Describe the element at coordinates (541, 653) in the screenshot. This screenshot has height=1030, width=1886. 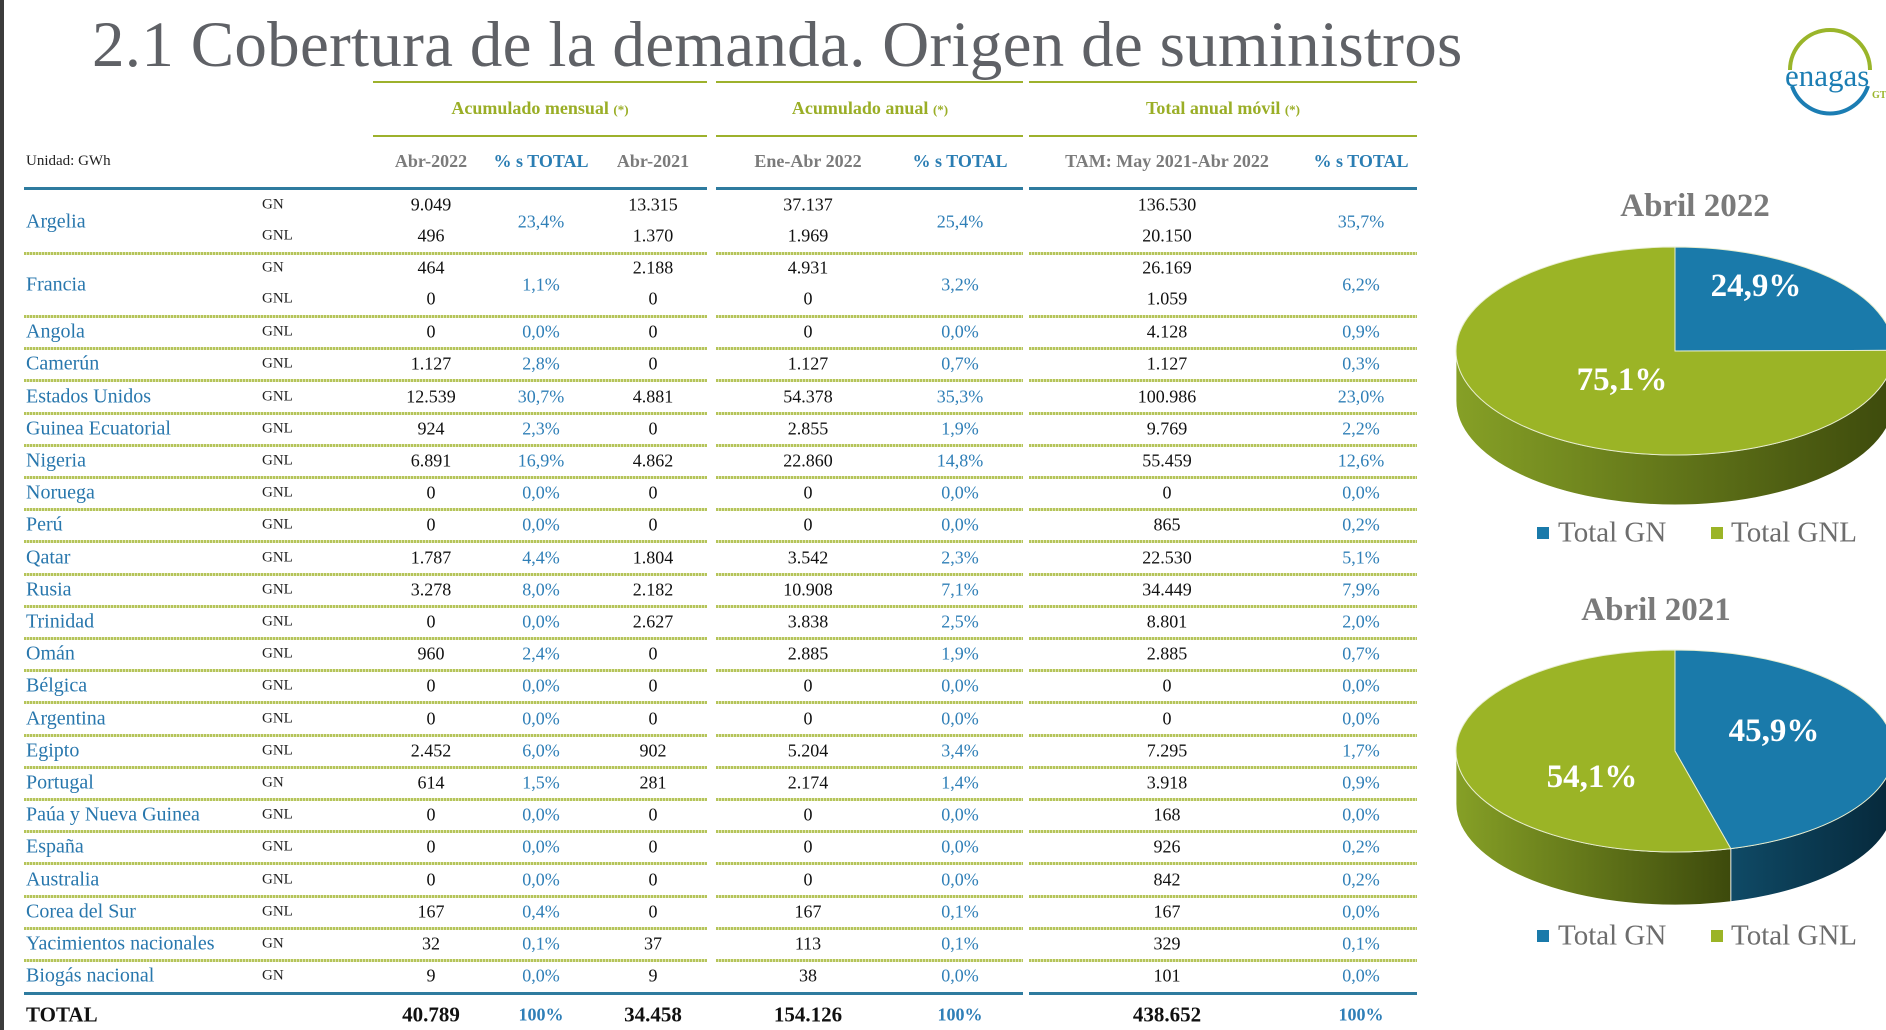
I see `pct-mensual: 2,4%` at that location.